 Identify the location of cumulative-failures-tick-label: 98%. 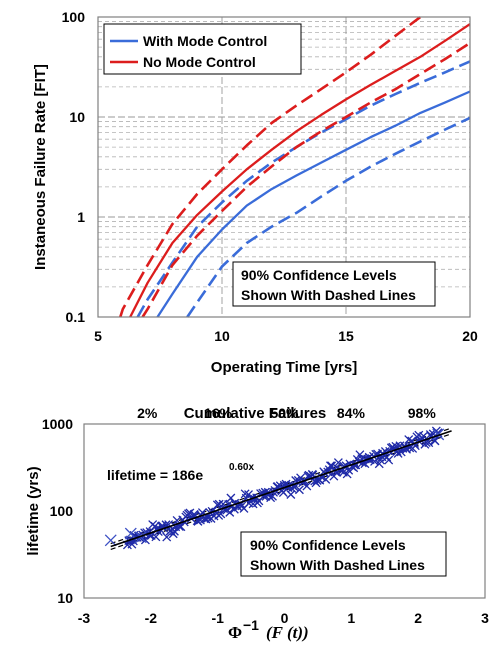
(422, 413).